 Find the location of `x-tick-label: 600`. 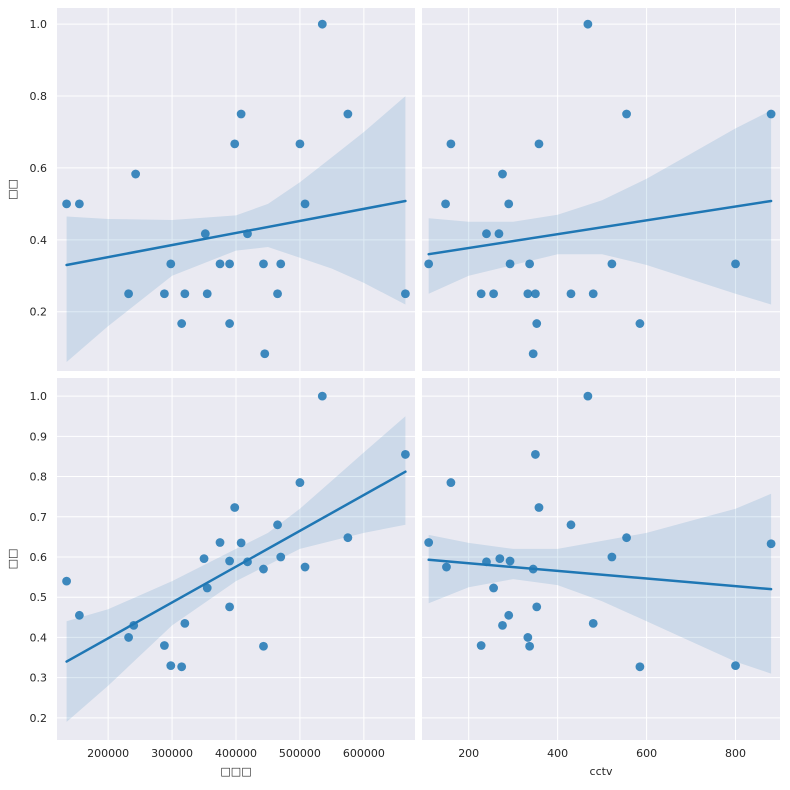

x-tick-label: 600 is located at coordinates (646, 753).